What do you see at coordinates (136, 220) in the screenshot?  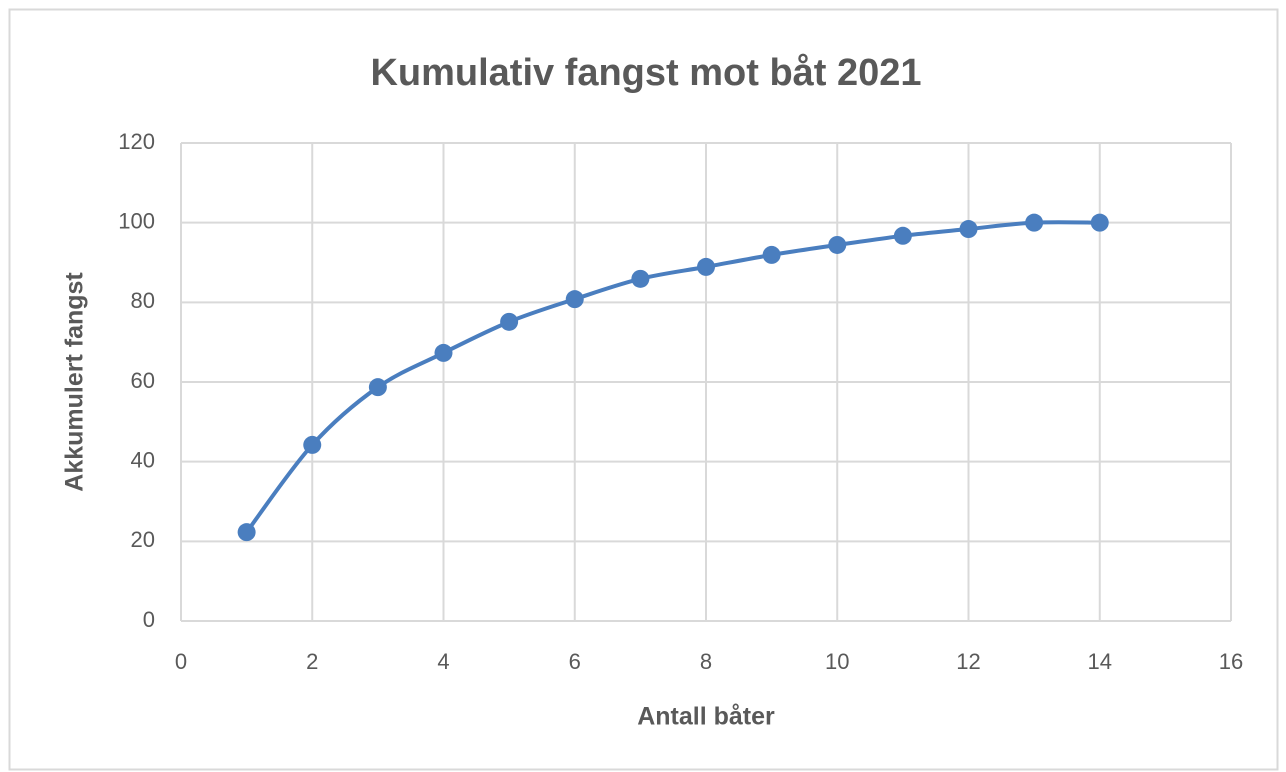 I see `y-tick-label: 100` at bounding box center [136, 220].